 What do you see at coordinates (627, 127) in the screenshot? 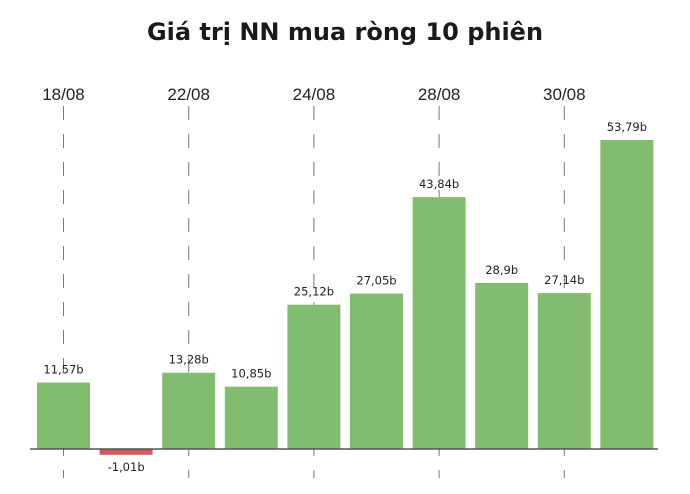
I see `data-label-10: 53,79b` at bounding box center [627, 127].